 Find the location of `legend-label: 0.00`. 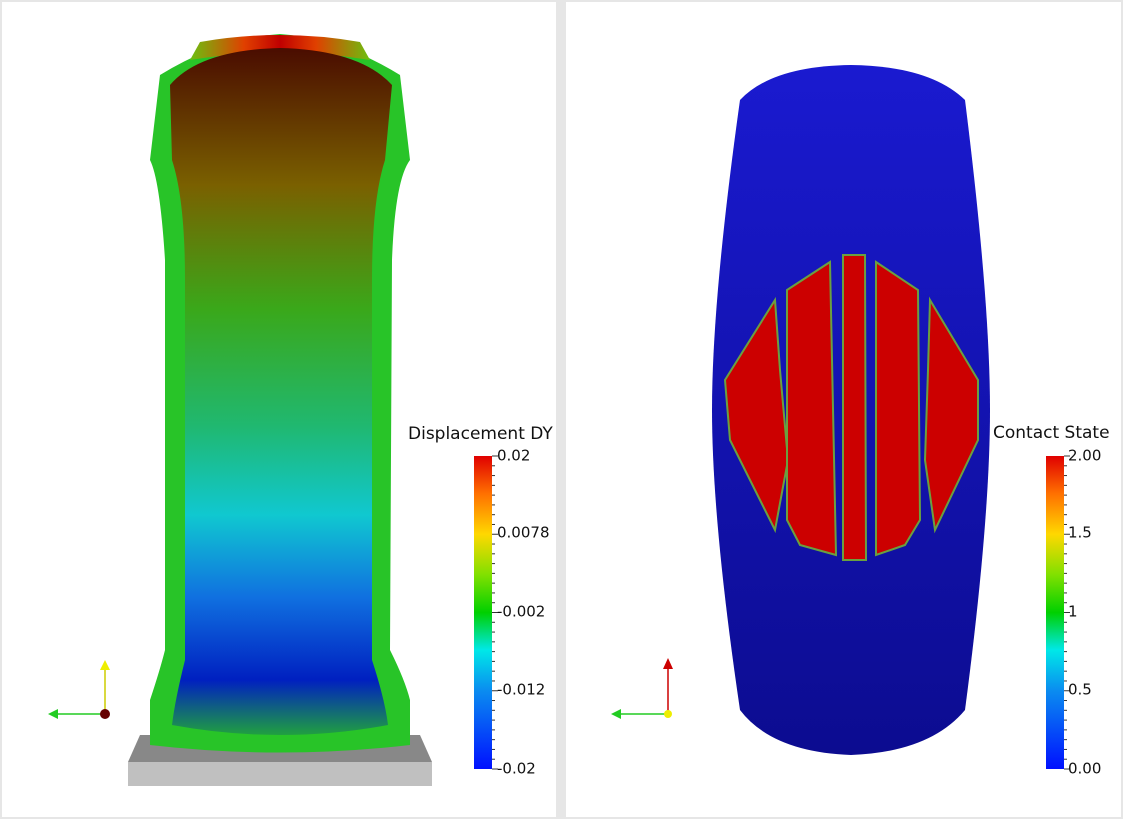

legend-label: 0.00 is located at coordinates (1084, 769).